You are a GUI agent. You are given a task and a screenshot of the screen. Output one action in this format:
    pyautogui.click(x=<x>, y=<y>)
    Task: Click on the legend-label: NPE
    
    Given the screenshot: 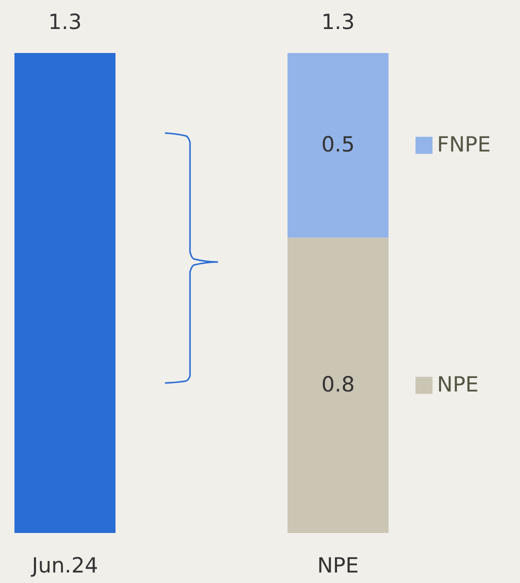 What is the action you would take?
    pyautogui.click(x=458, y=384)
    